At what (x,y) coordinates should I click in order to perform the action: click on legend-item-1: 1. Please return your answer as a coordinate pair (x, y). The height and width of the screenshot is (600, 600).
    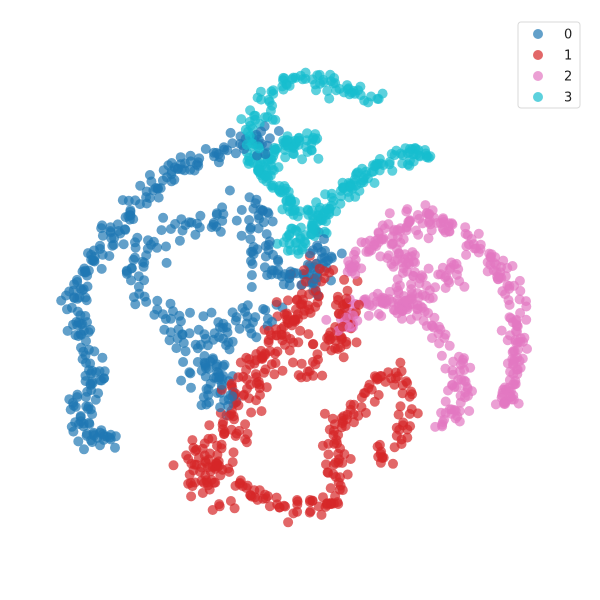
    Looking at the image, I should click on (552, 56).